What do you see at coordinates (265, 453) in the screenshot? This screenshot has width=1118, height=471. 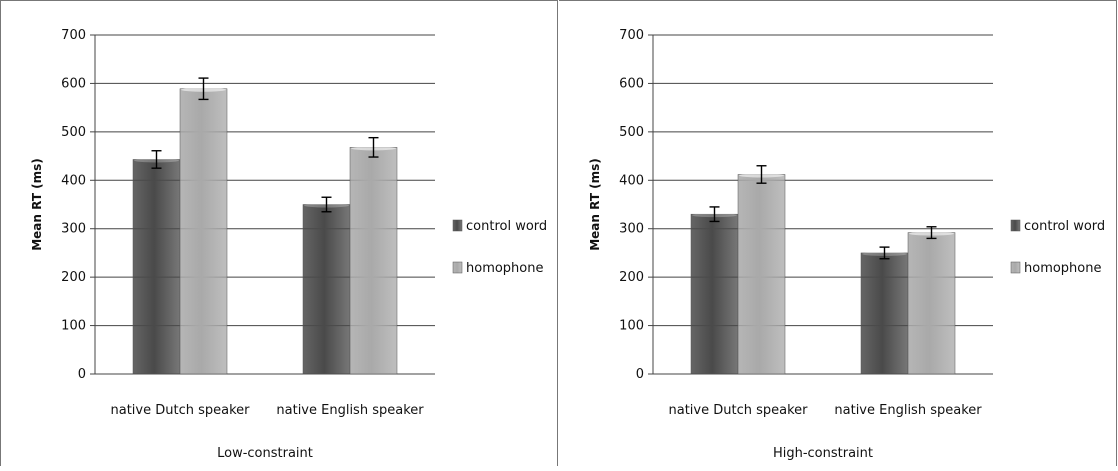 I see `x-axis-title: Low-constraint` at bounding box center [265, 453].